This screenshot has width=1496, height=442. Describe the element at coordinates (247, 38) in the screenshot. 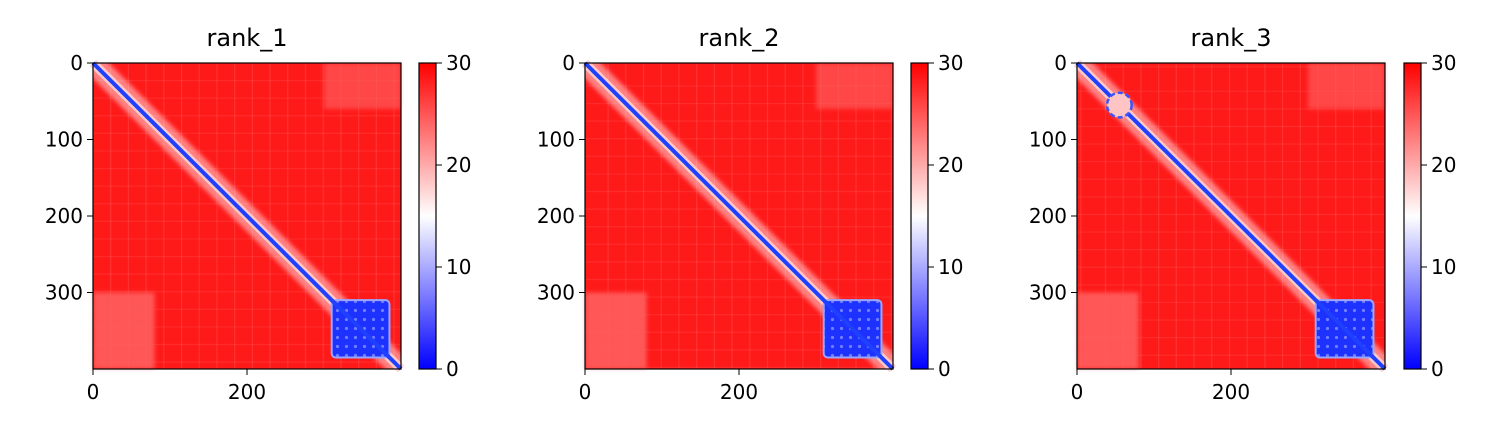

I see `chart-title: rank_1` at that location.